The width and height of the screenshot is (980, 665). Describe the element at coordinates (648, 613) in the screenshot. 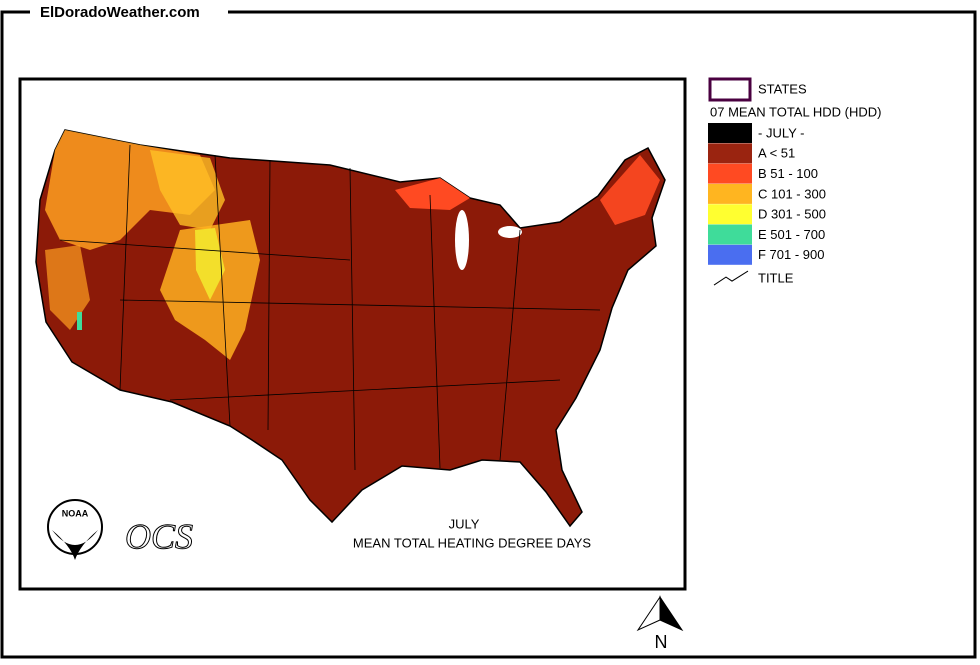

I see `north-arrow` at that location.